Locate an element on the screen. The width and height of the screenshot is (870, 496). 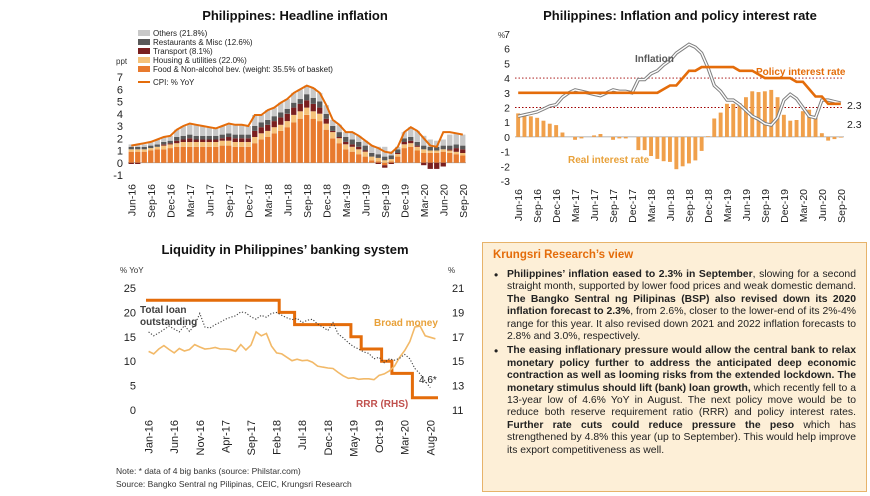
y-tick-label-right: 13 is located at coordinates (458, 387).